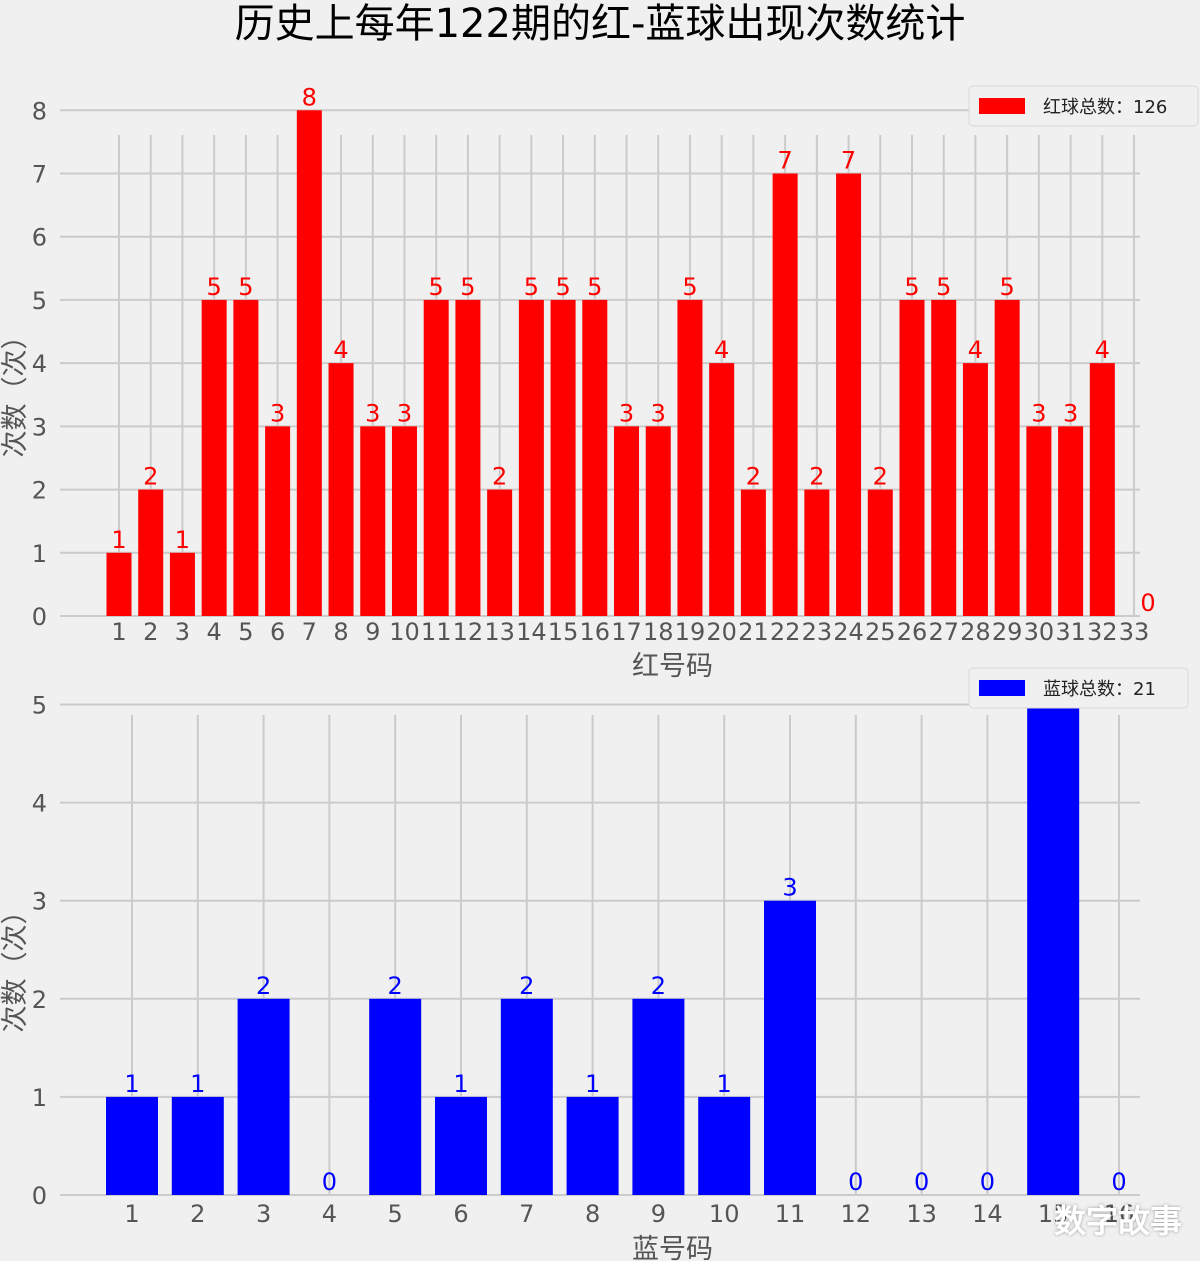 The image size is (1200, 1261). I want to click on red-bar-value-label: 8, so click(309, 97).